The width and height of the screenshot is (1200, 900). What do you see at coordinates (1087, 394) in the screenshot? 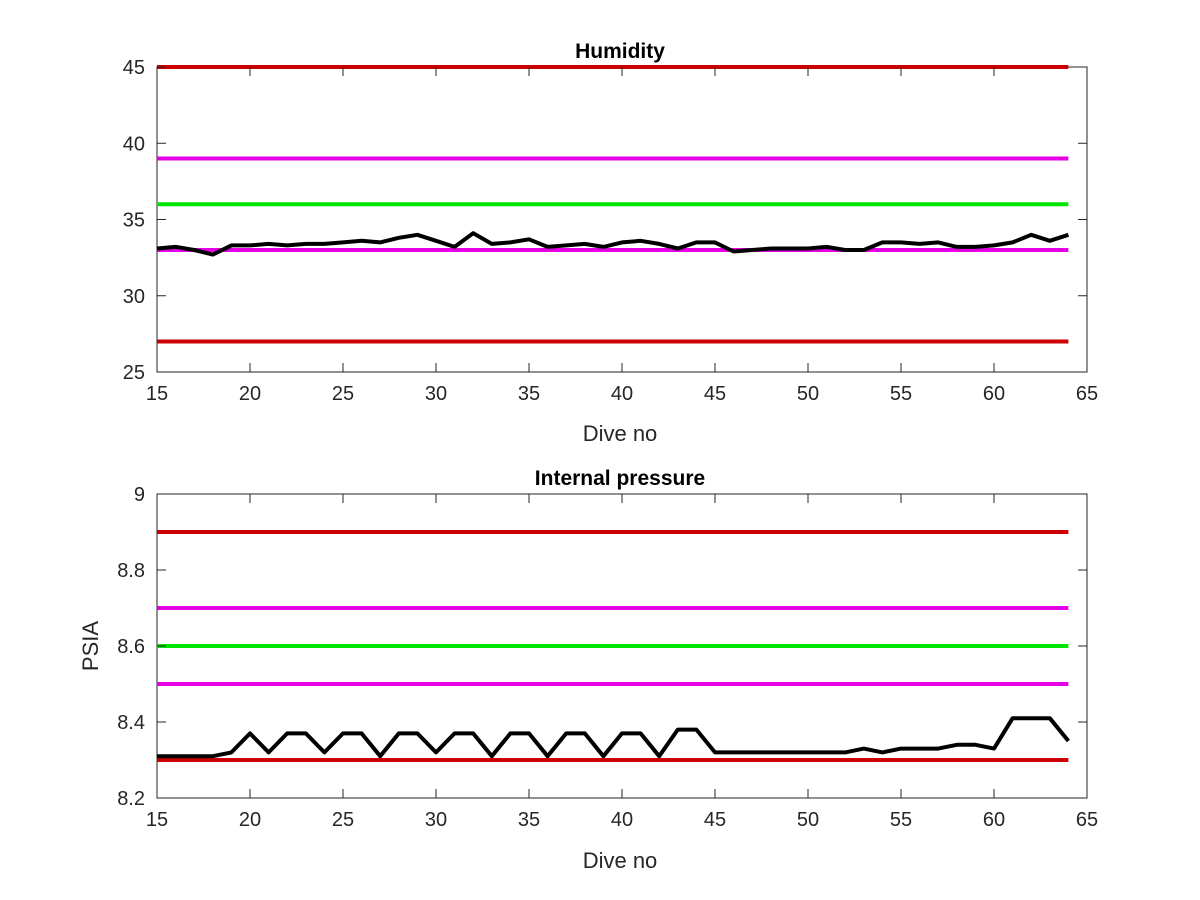
I see `humidity-x-tick-label: 65` at bounding box center [1087, 394].